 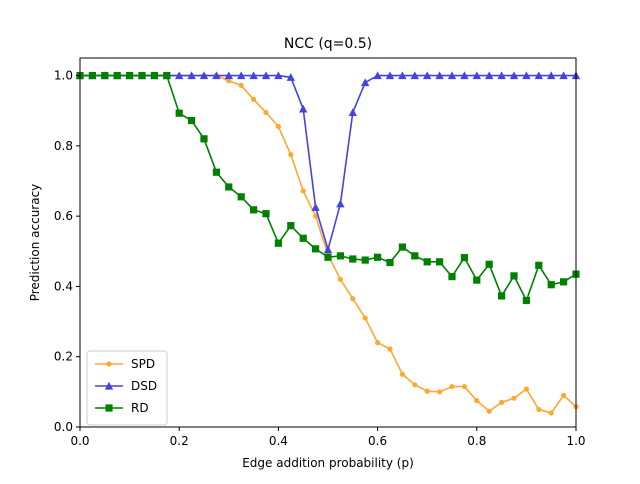 I want to click on x-tick-label: 0.8, so click(x=476, y=441).